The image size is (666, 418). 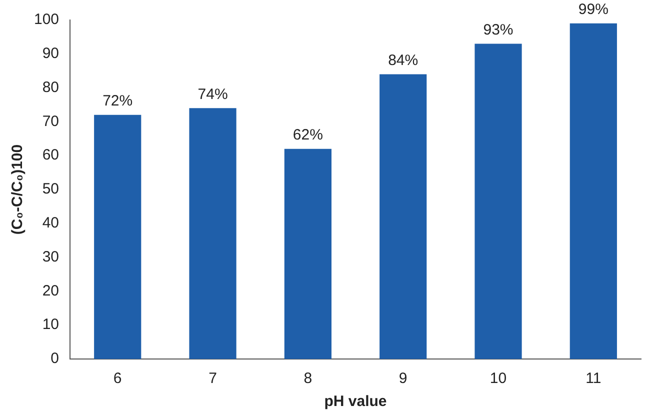 What do you see at coordinates (51, 325) in the screenshot?
I see `y-tick-label: 10` at bounding box center [51, 325].